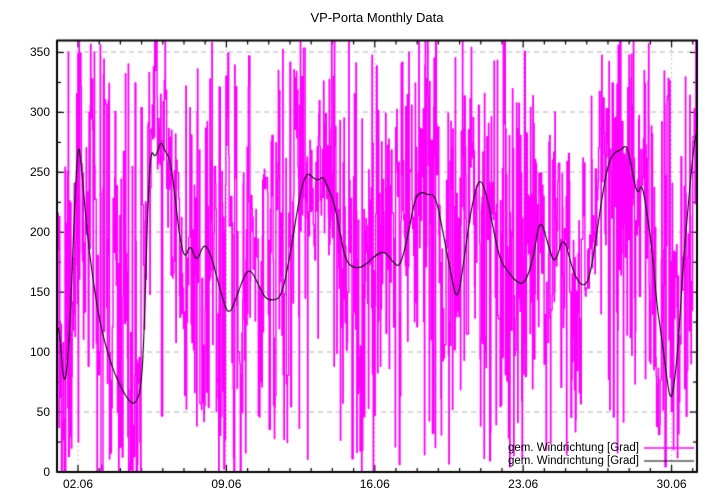  What do you see at coordinates (43, 412) in the screenshot?
I see `y-tick-label-50: 50` at bounding box center [43, 412].